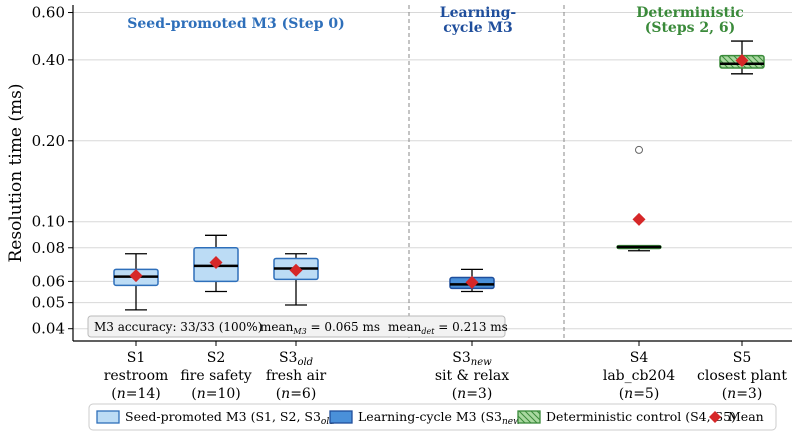 The image size is (800, 441). I want to click on group-header-line1: Learning-, so click(478, 13).